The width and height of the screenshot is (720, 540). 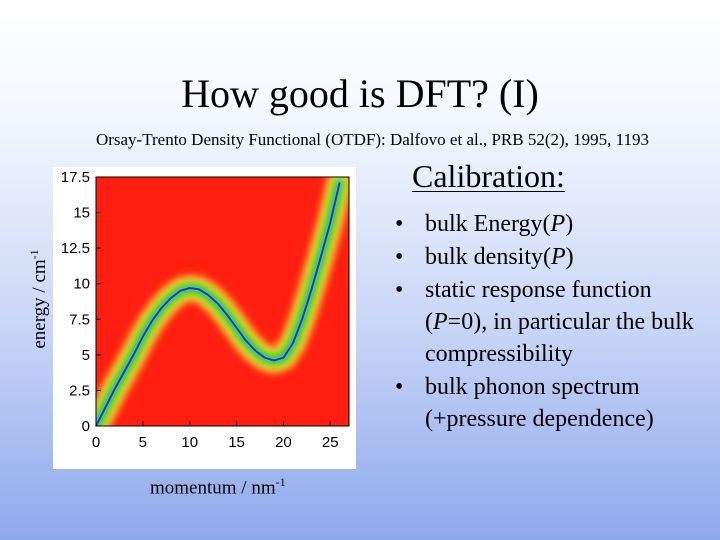 I want to click on slide-title: How good is DFT? (I), so click(x=360, y=93).